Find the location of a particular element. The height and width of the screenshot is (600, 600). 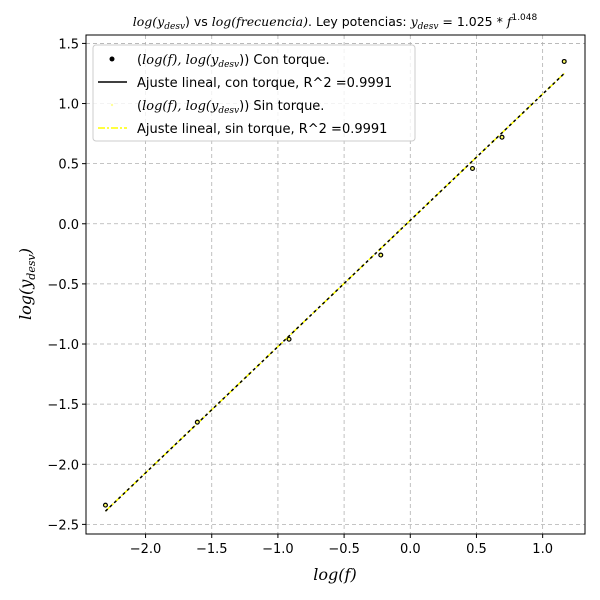

legend-box is located at coordinates (254, 93).